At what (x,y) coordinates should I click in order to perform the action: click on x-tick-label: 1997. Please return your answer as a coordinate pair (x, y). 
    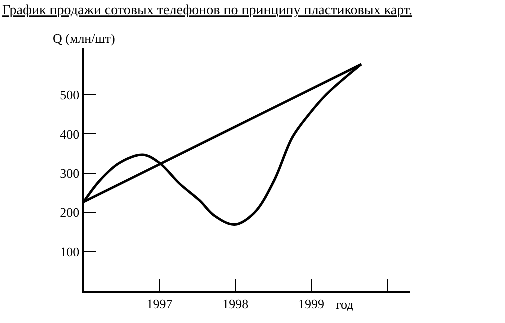
    Looking at the image, I should click on (160, 304).